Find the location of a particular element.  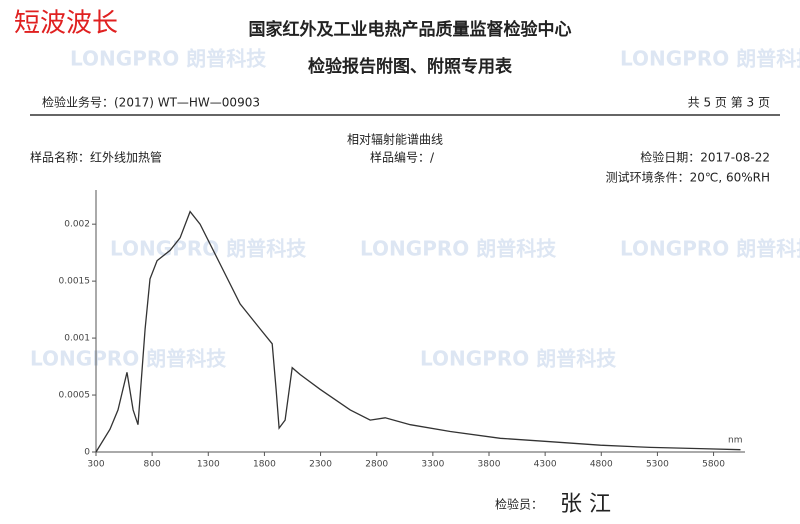

y-tick-label: 0.0005 is located at coordinates (75, 396).